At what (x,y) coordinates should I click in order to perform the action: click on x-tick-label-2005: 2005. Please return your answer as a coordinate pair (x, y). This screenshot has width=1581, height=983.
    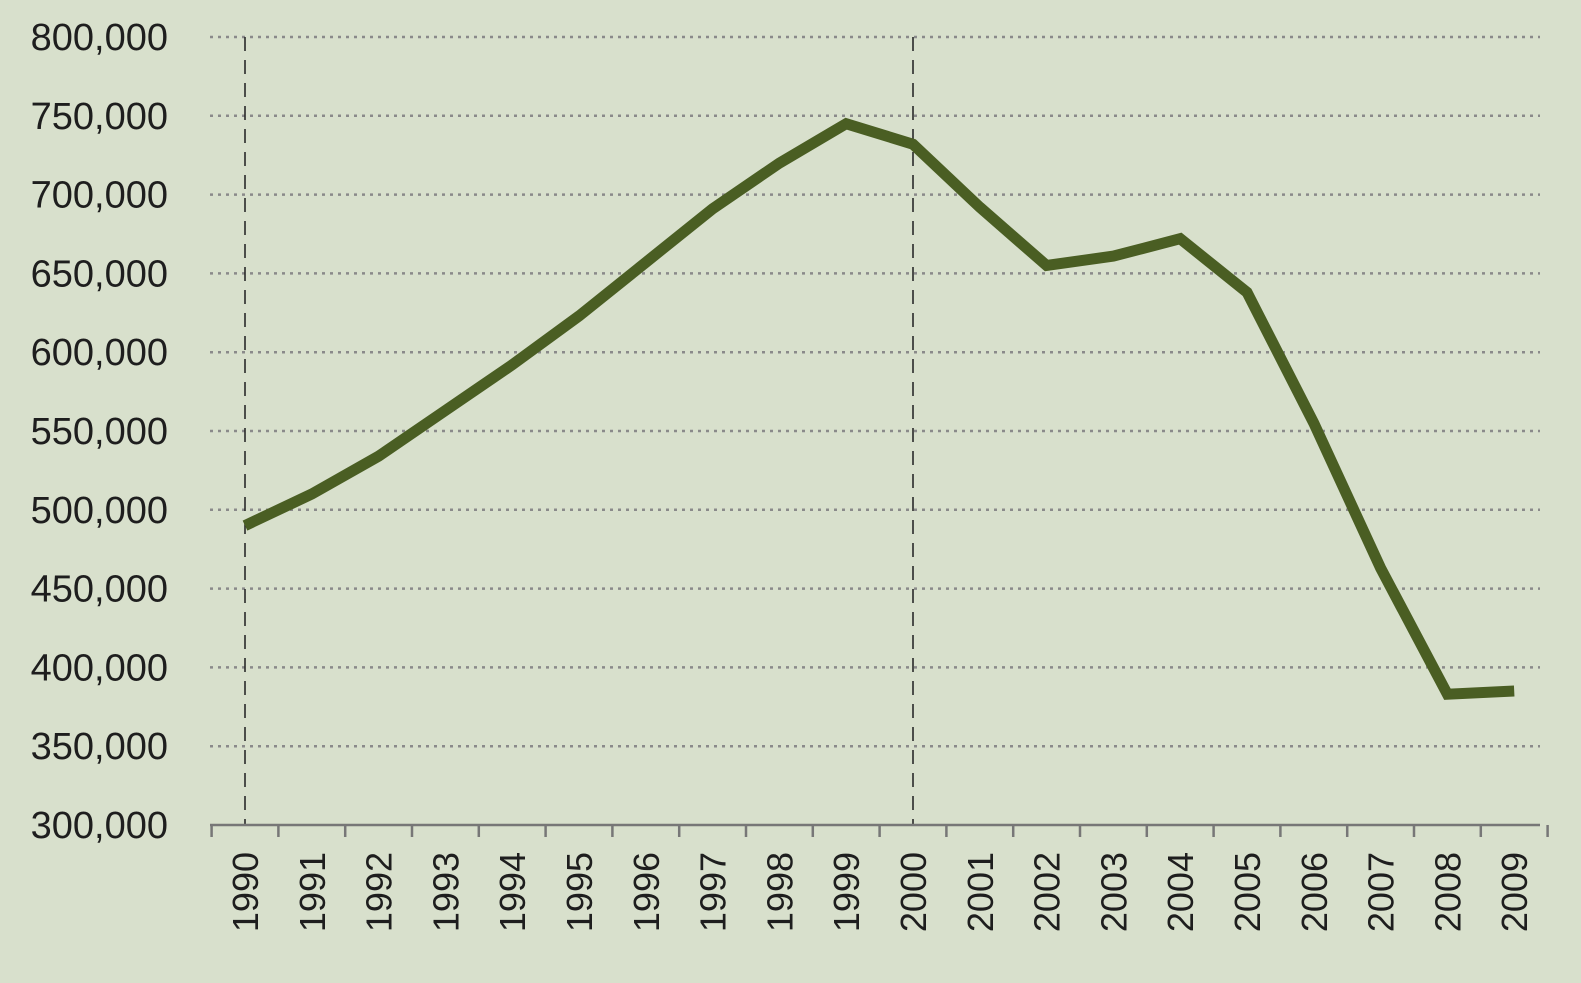
    Looking at the image, I should click on (1247, 892).